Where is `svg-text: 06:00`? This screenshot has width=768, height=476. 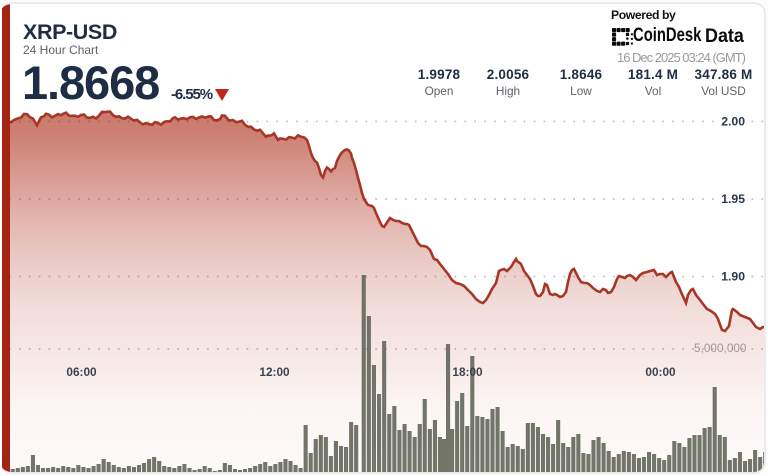 svg-text: 06:00 is located at coordinates (81, 372).